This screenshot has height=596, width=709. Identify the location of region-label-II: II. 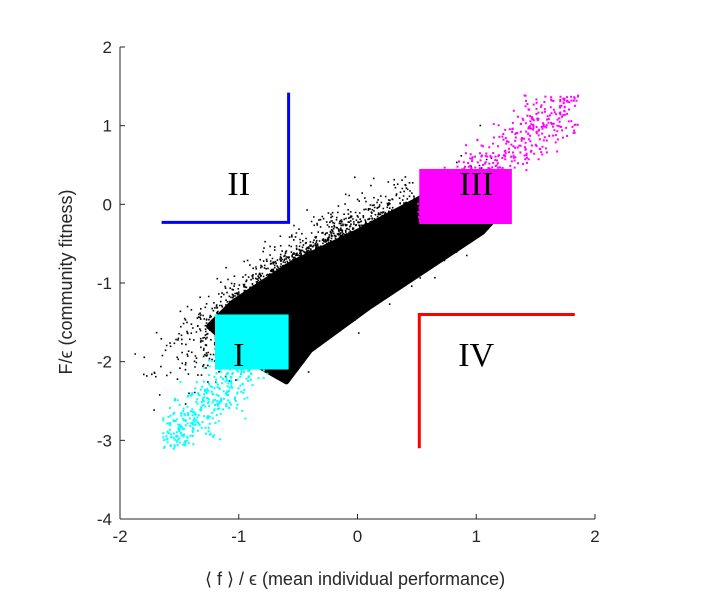
(238, 184).